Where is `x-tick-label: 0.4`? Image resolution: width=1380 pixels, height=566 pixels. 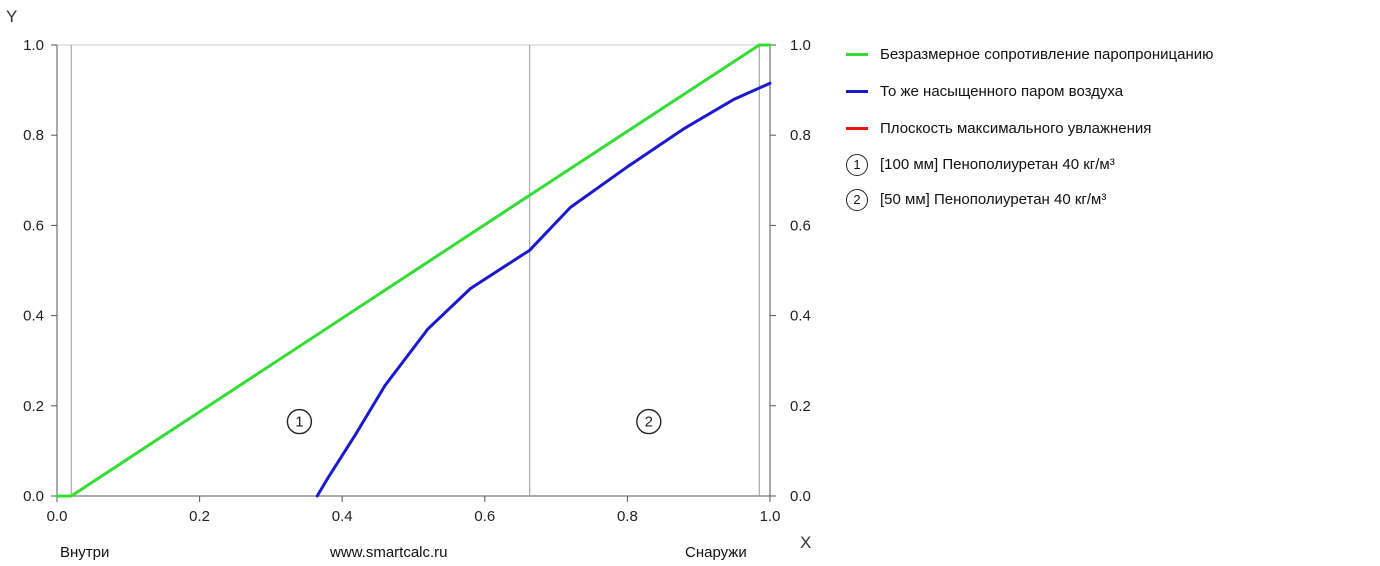
x-tick-label: 0.4 is located at coordinates (342, 516).